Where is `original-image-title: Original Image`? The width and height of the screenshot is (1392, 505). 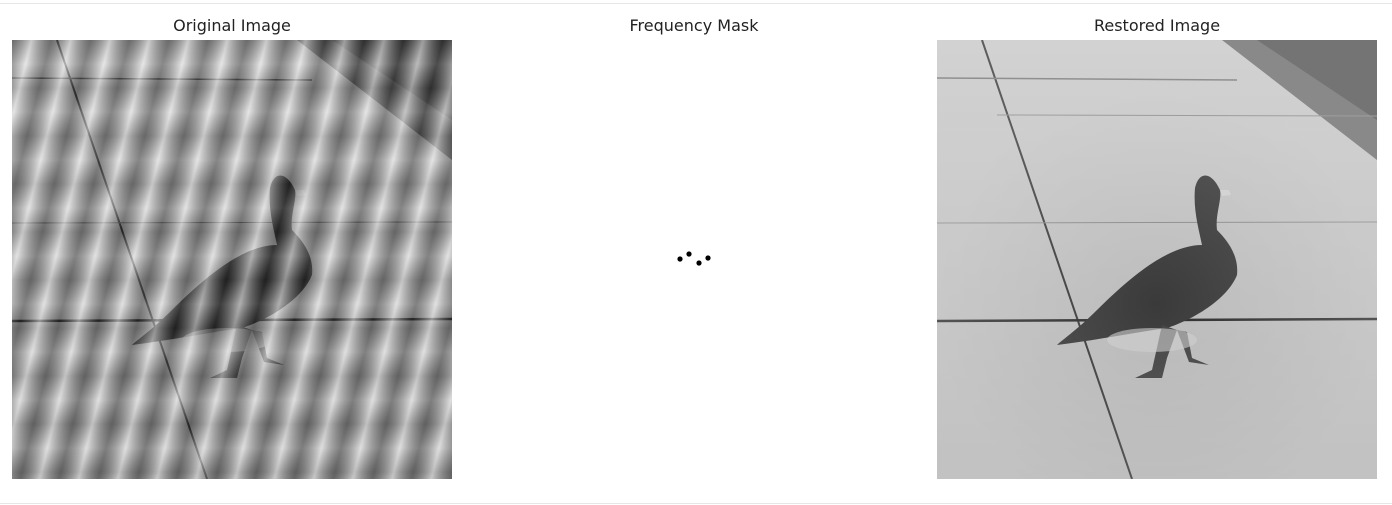 original-image-title: Original Image is located at coordinates (232, 25).